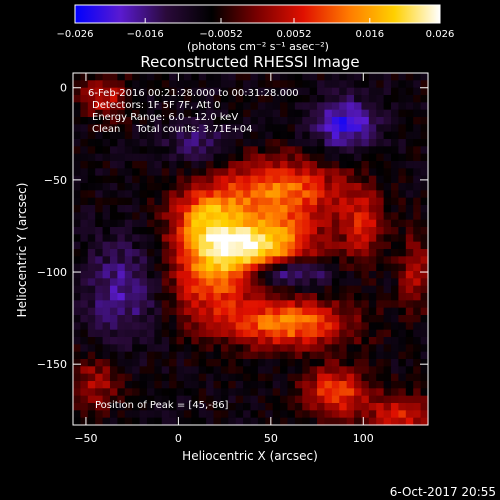 The height and width of the screenshot is (500, 500). I want to click on x-tick-label: 50, so click(271, 438).